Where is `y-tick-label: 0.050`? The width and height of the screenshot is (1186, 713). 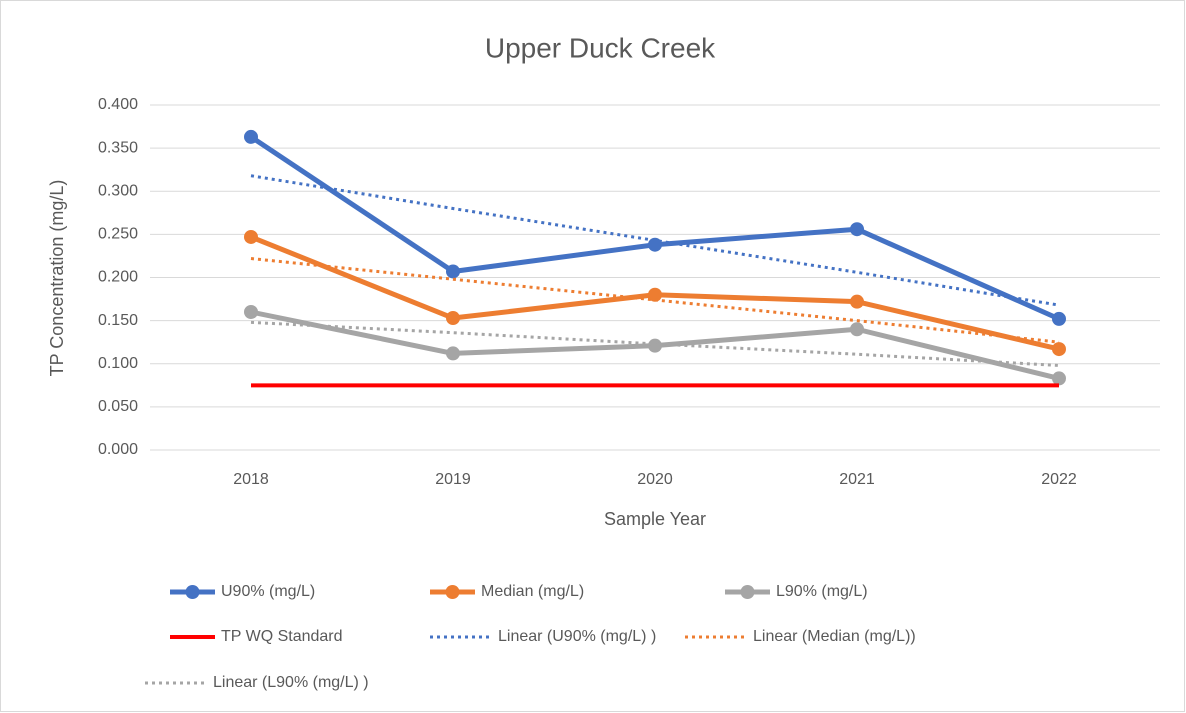
y-tick-label: 0.050 is located at coordinates (118, 406).